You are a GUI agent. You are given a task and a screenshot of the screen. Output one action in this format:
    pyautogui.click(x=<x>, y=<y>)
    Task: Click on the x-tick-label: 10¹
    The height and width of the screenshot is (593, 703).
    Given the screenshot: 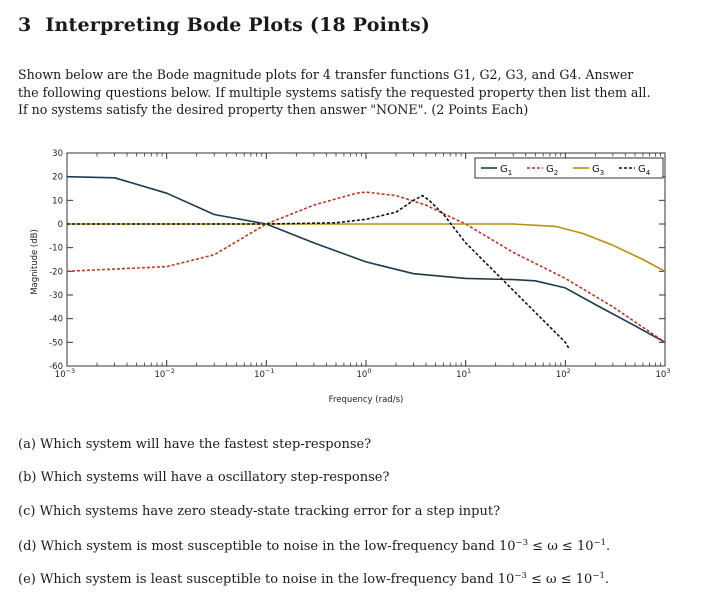 What is the action you would take?
    pyautogui.click(x=463, y=373)
    